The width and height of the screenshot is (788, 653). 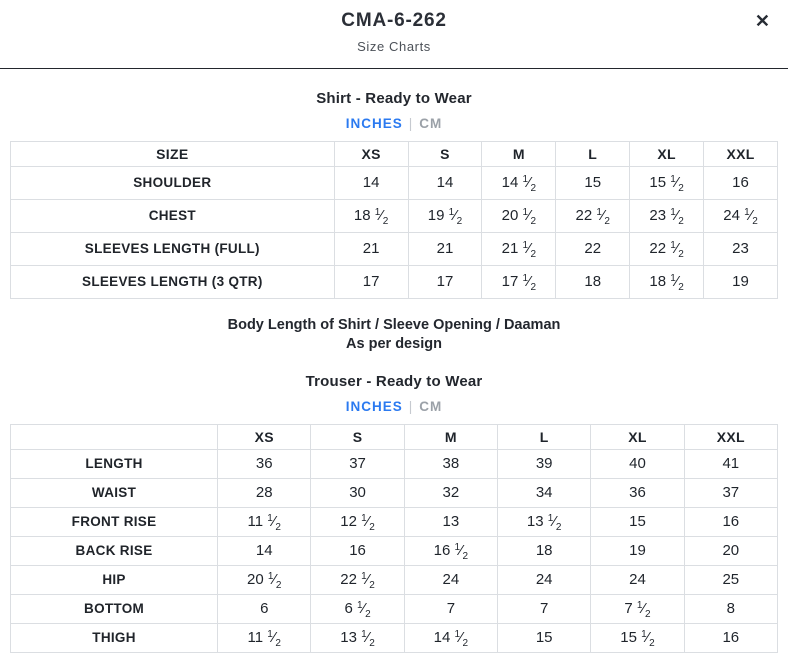 I want to click on table-cell: 6 1⁄2, so click(x=357, y=609).